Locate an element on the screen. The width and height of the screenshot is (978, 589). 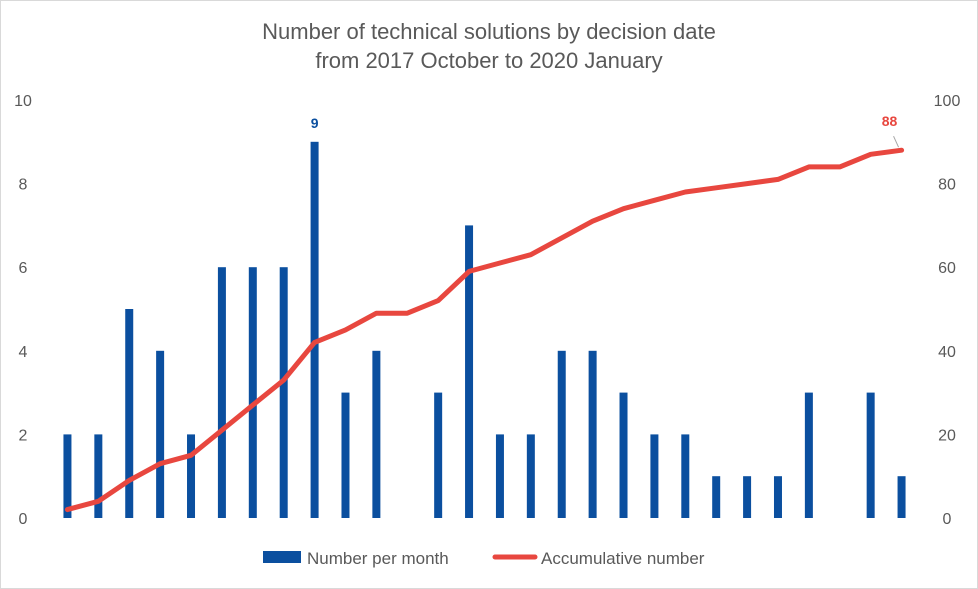
right-tick-label: 100 is located at coordinates (947, 101).